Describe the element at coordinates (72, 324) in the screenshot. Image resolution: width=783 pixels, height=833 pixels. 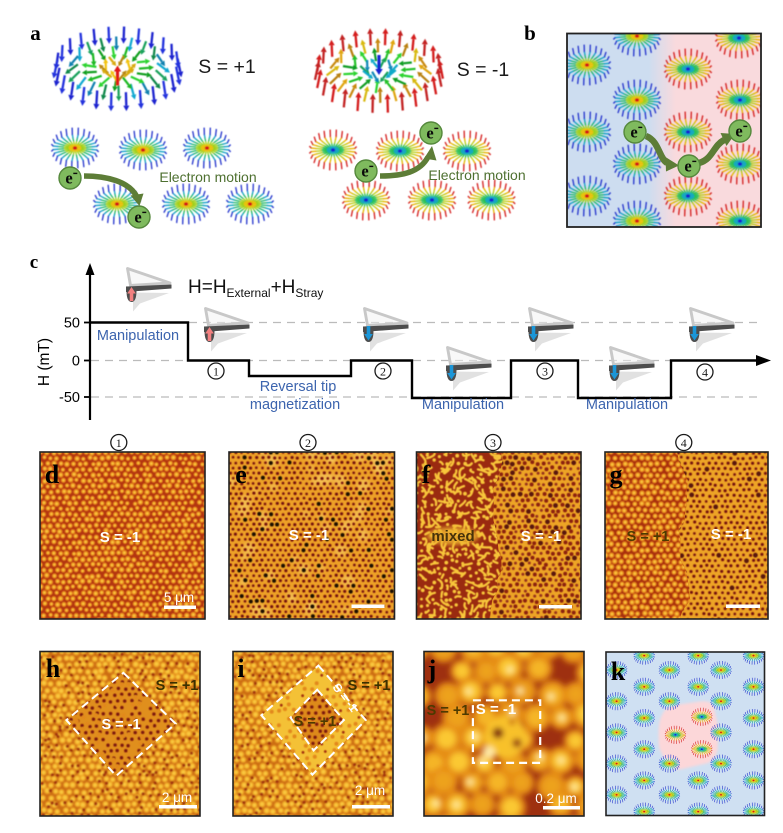
I see `svg-text: 50` at that location.